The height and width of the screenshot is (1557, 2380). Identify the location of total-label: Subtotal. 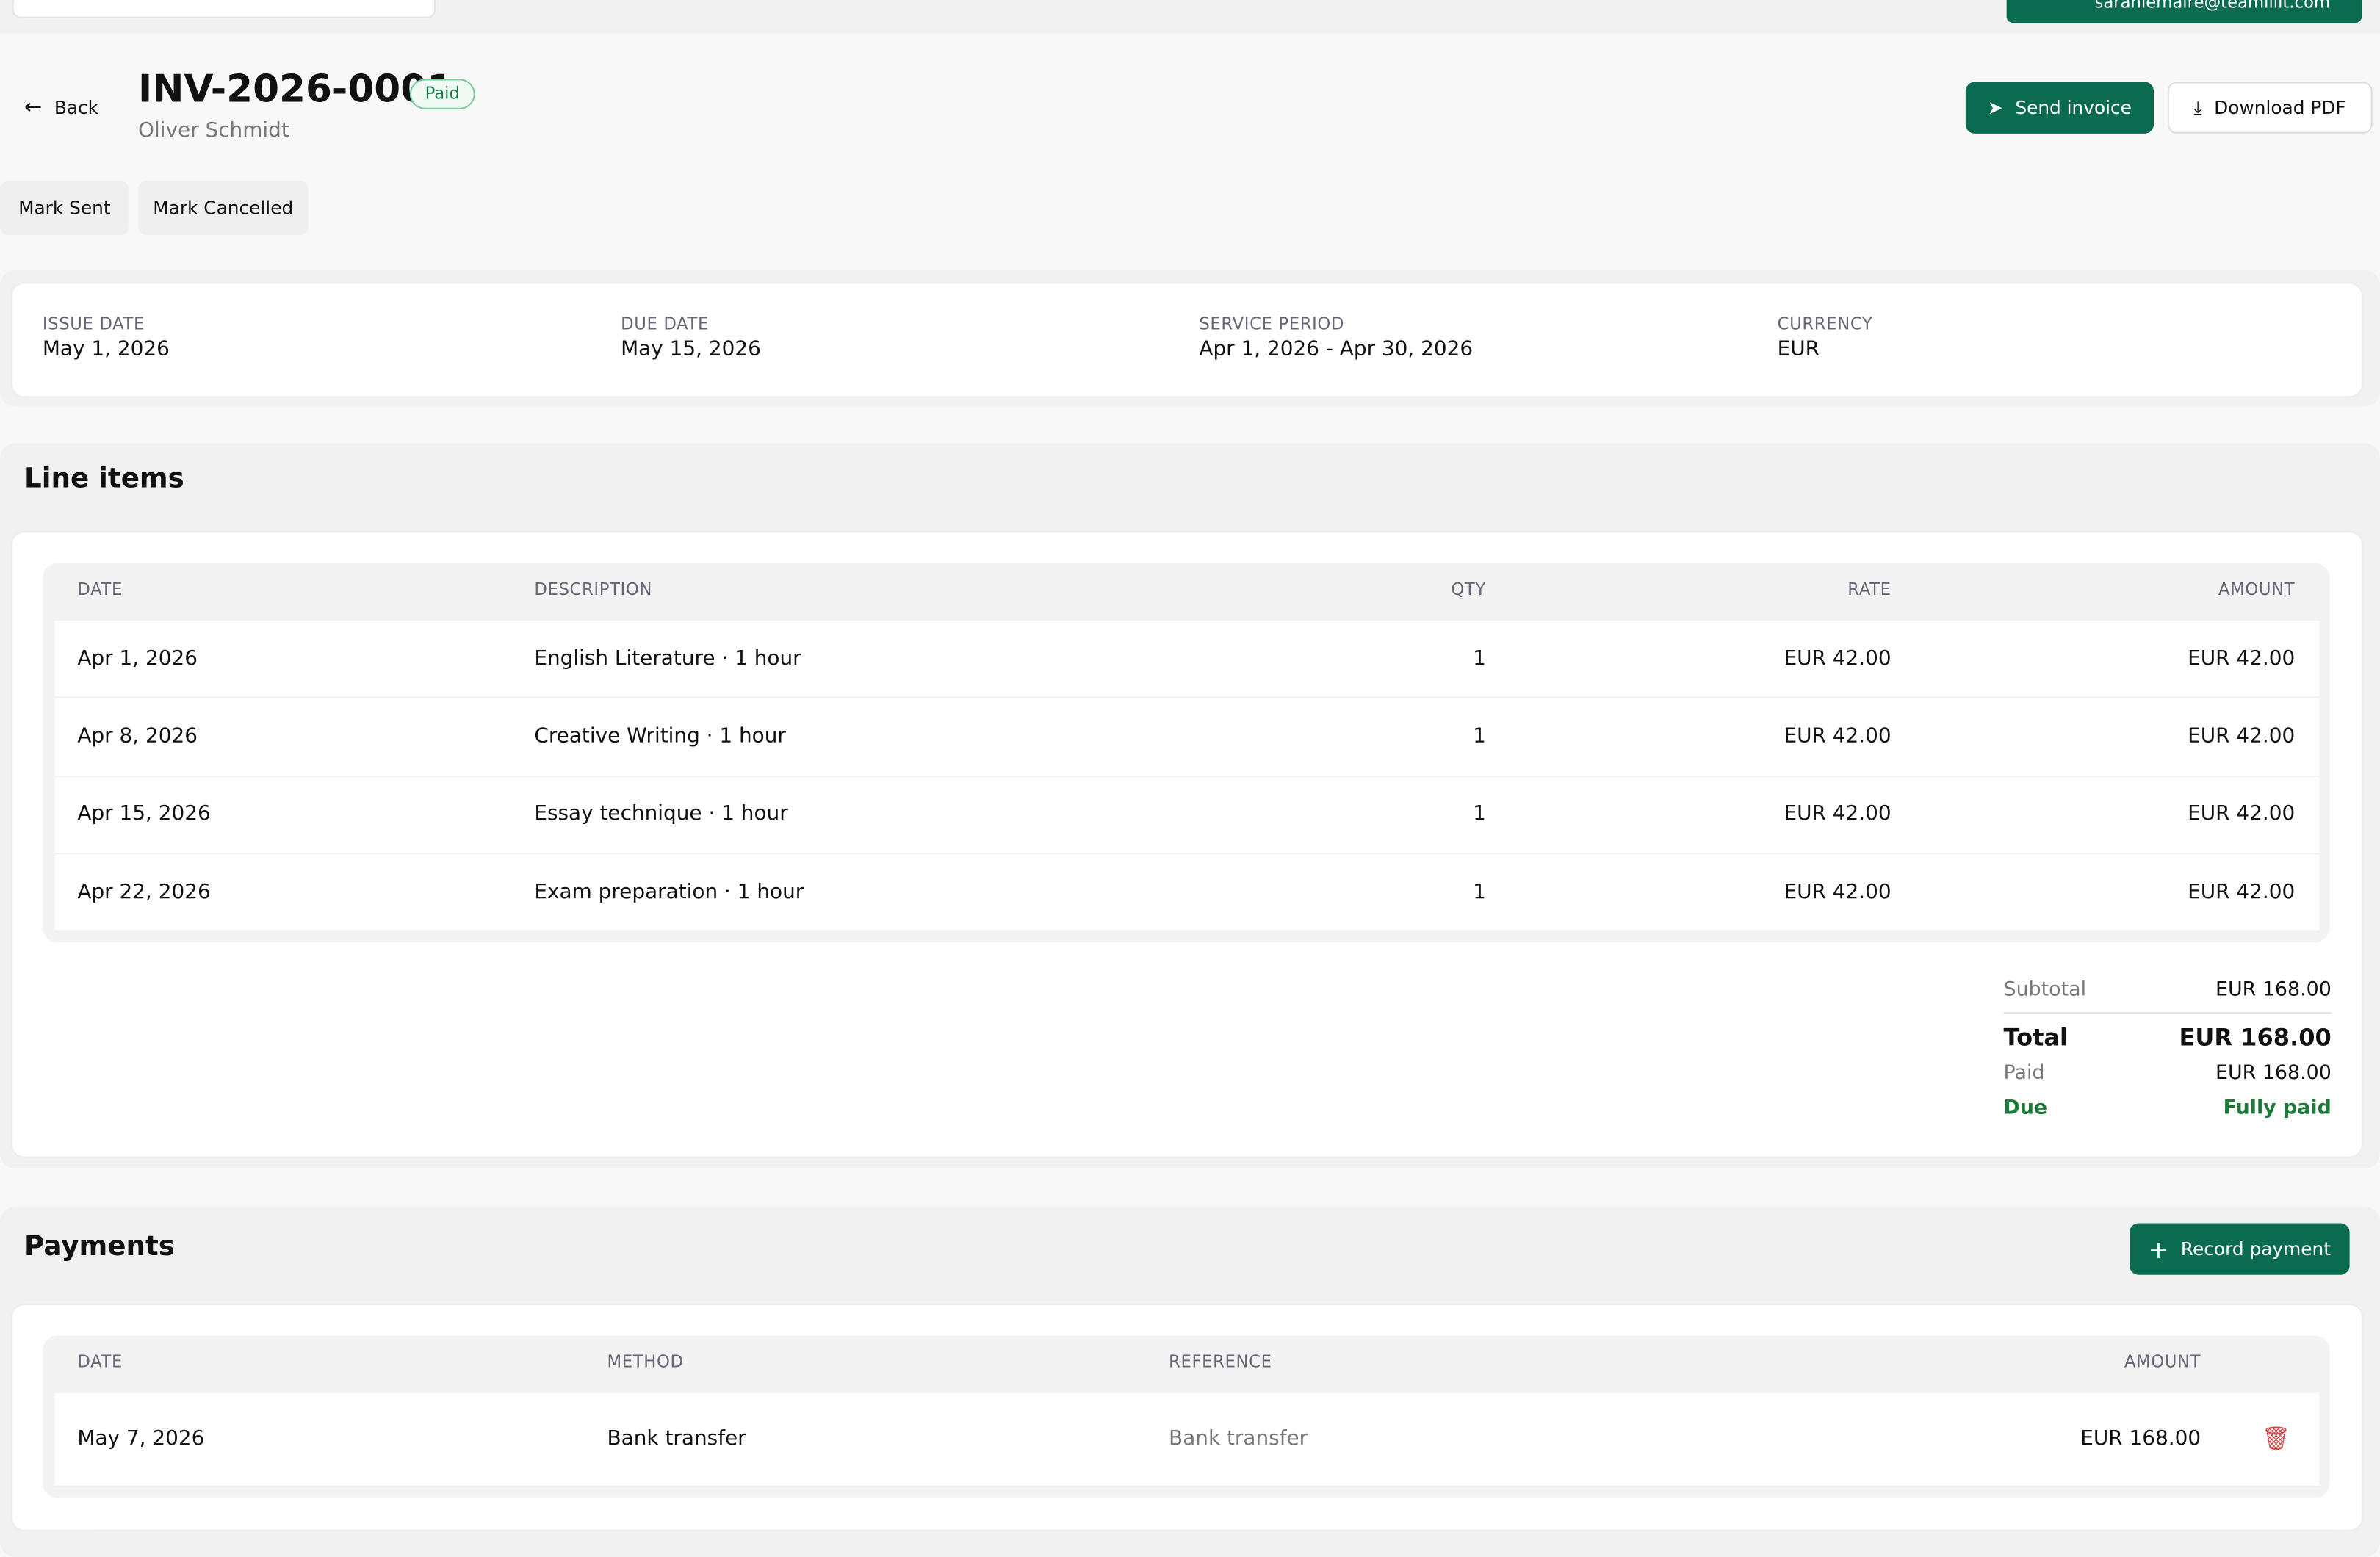
(2045, 990).